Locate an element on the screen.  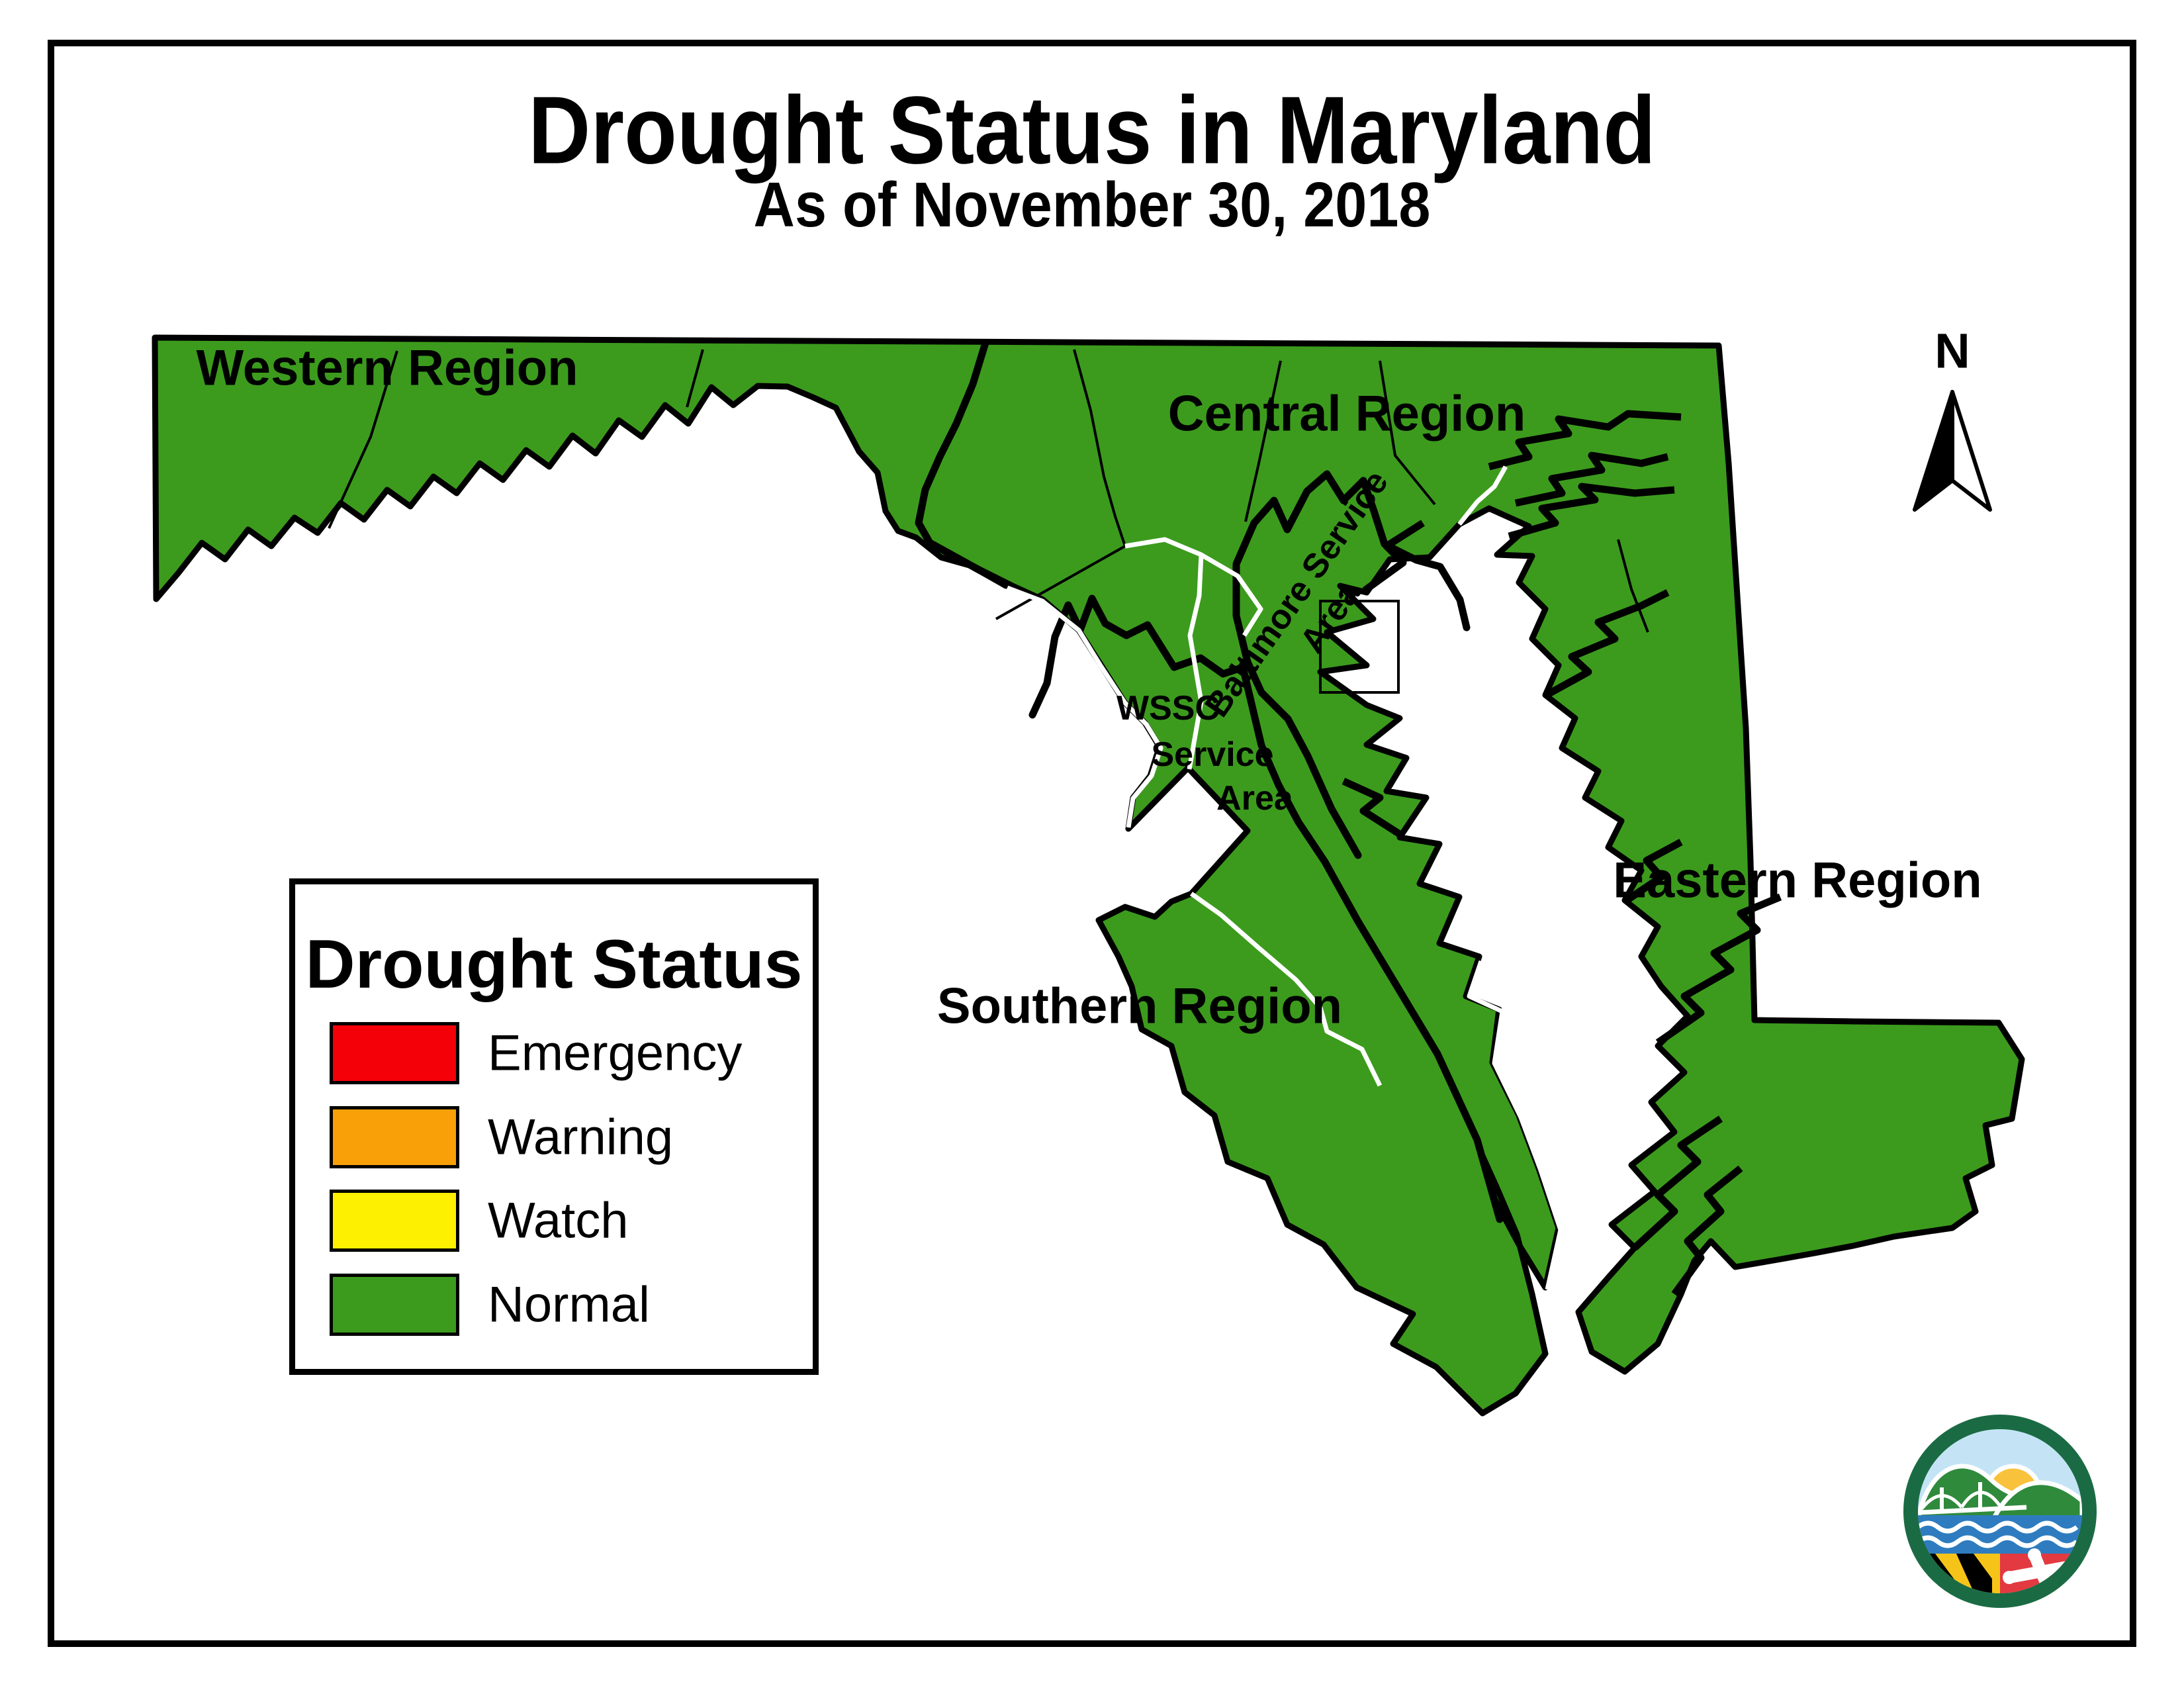
logo-ring is located at coordinates (2000, 1511).